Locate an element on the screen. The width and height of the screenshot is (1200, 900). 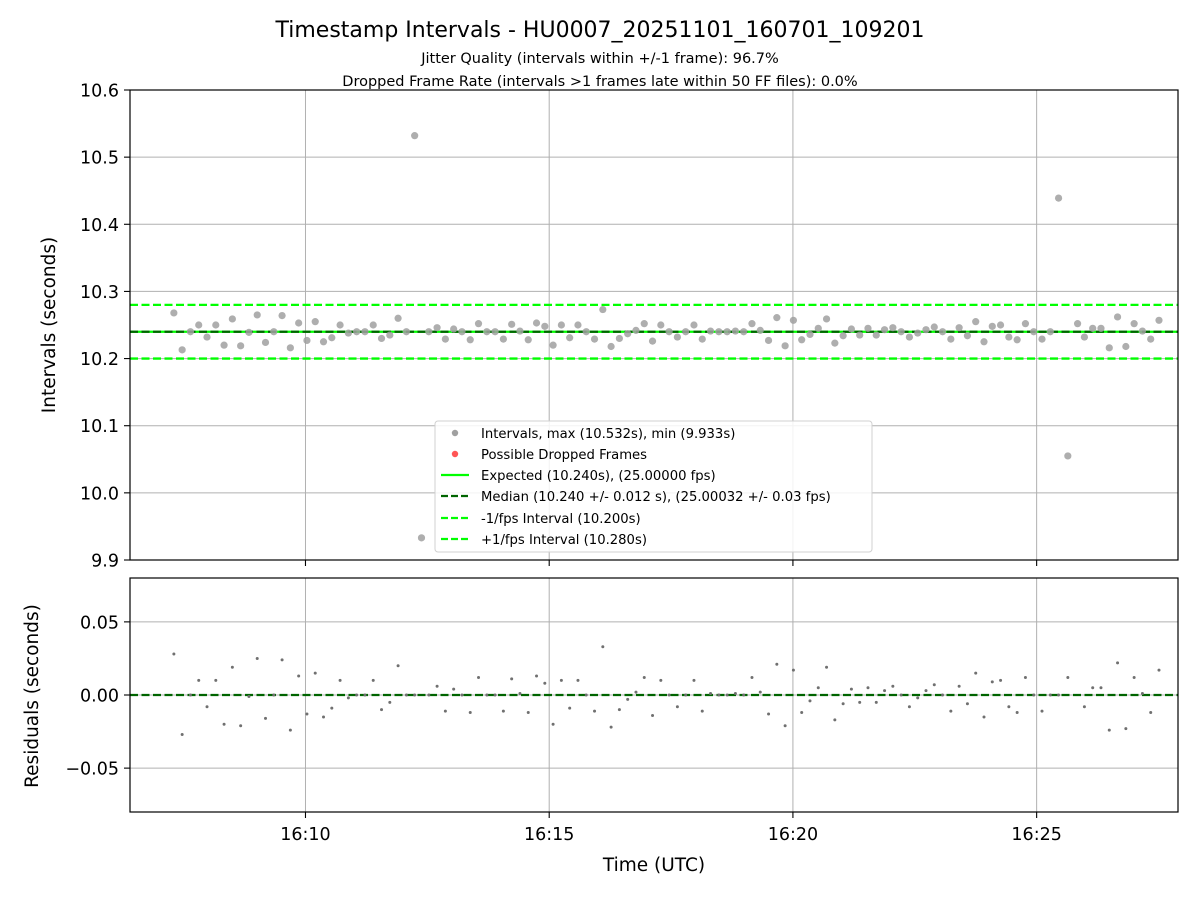
y-tick-label: 10.3 is located at coordinates (99, 293).